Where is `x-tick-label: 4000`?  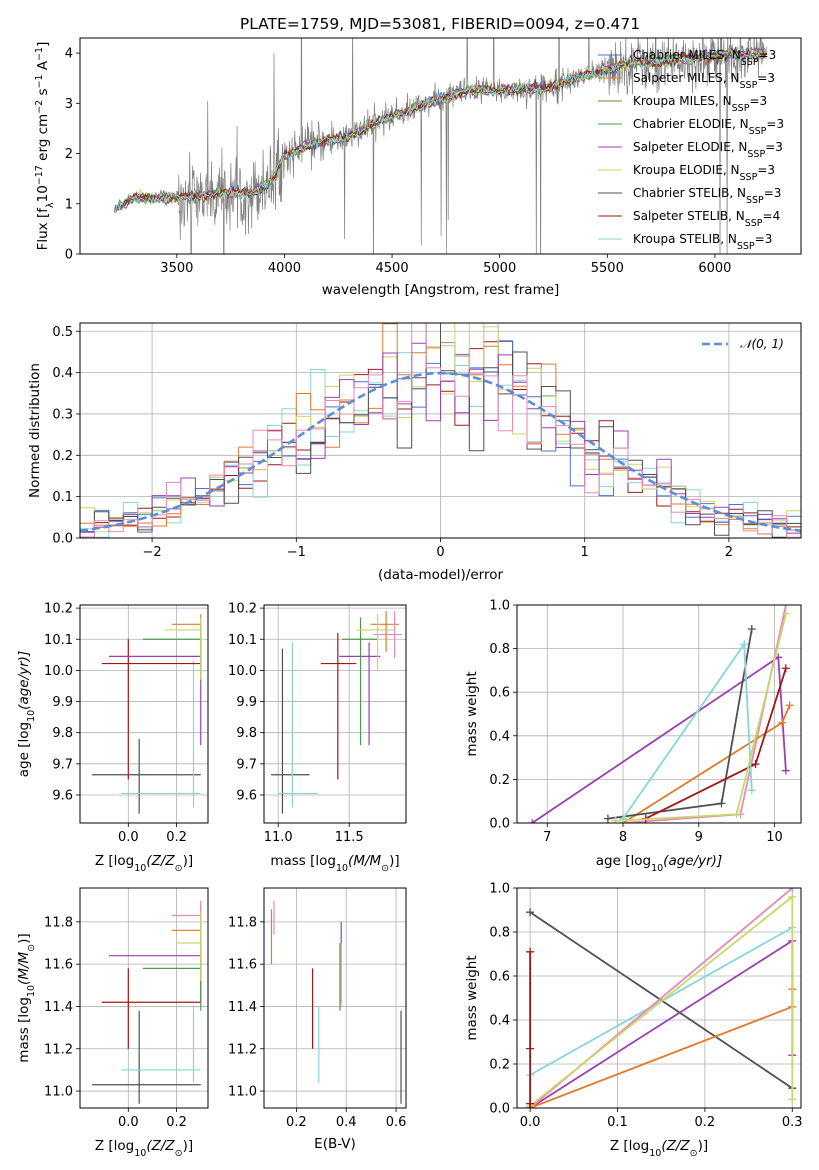
x-tick-label: 4000 is located at coordinates (284, 268).